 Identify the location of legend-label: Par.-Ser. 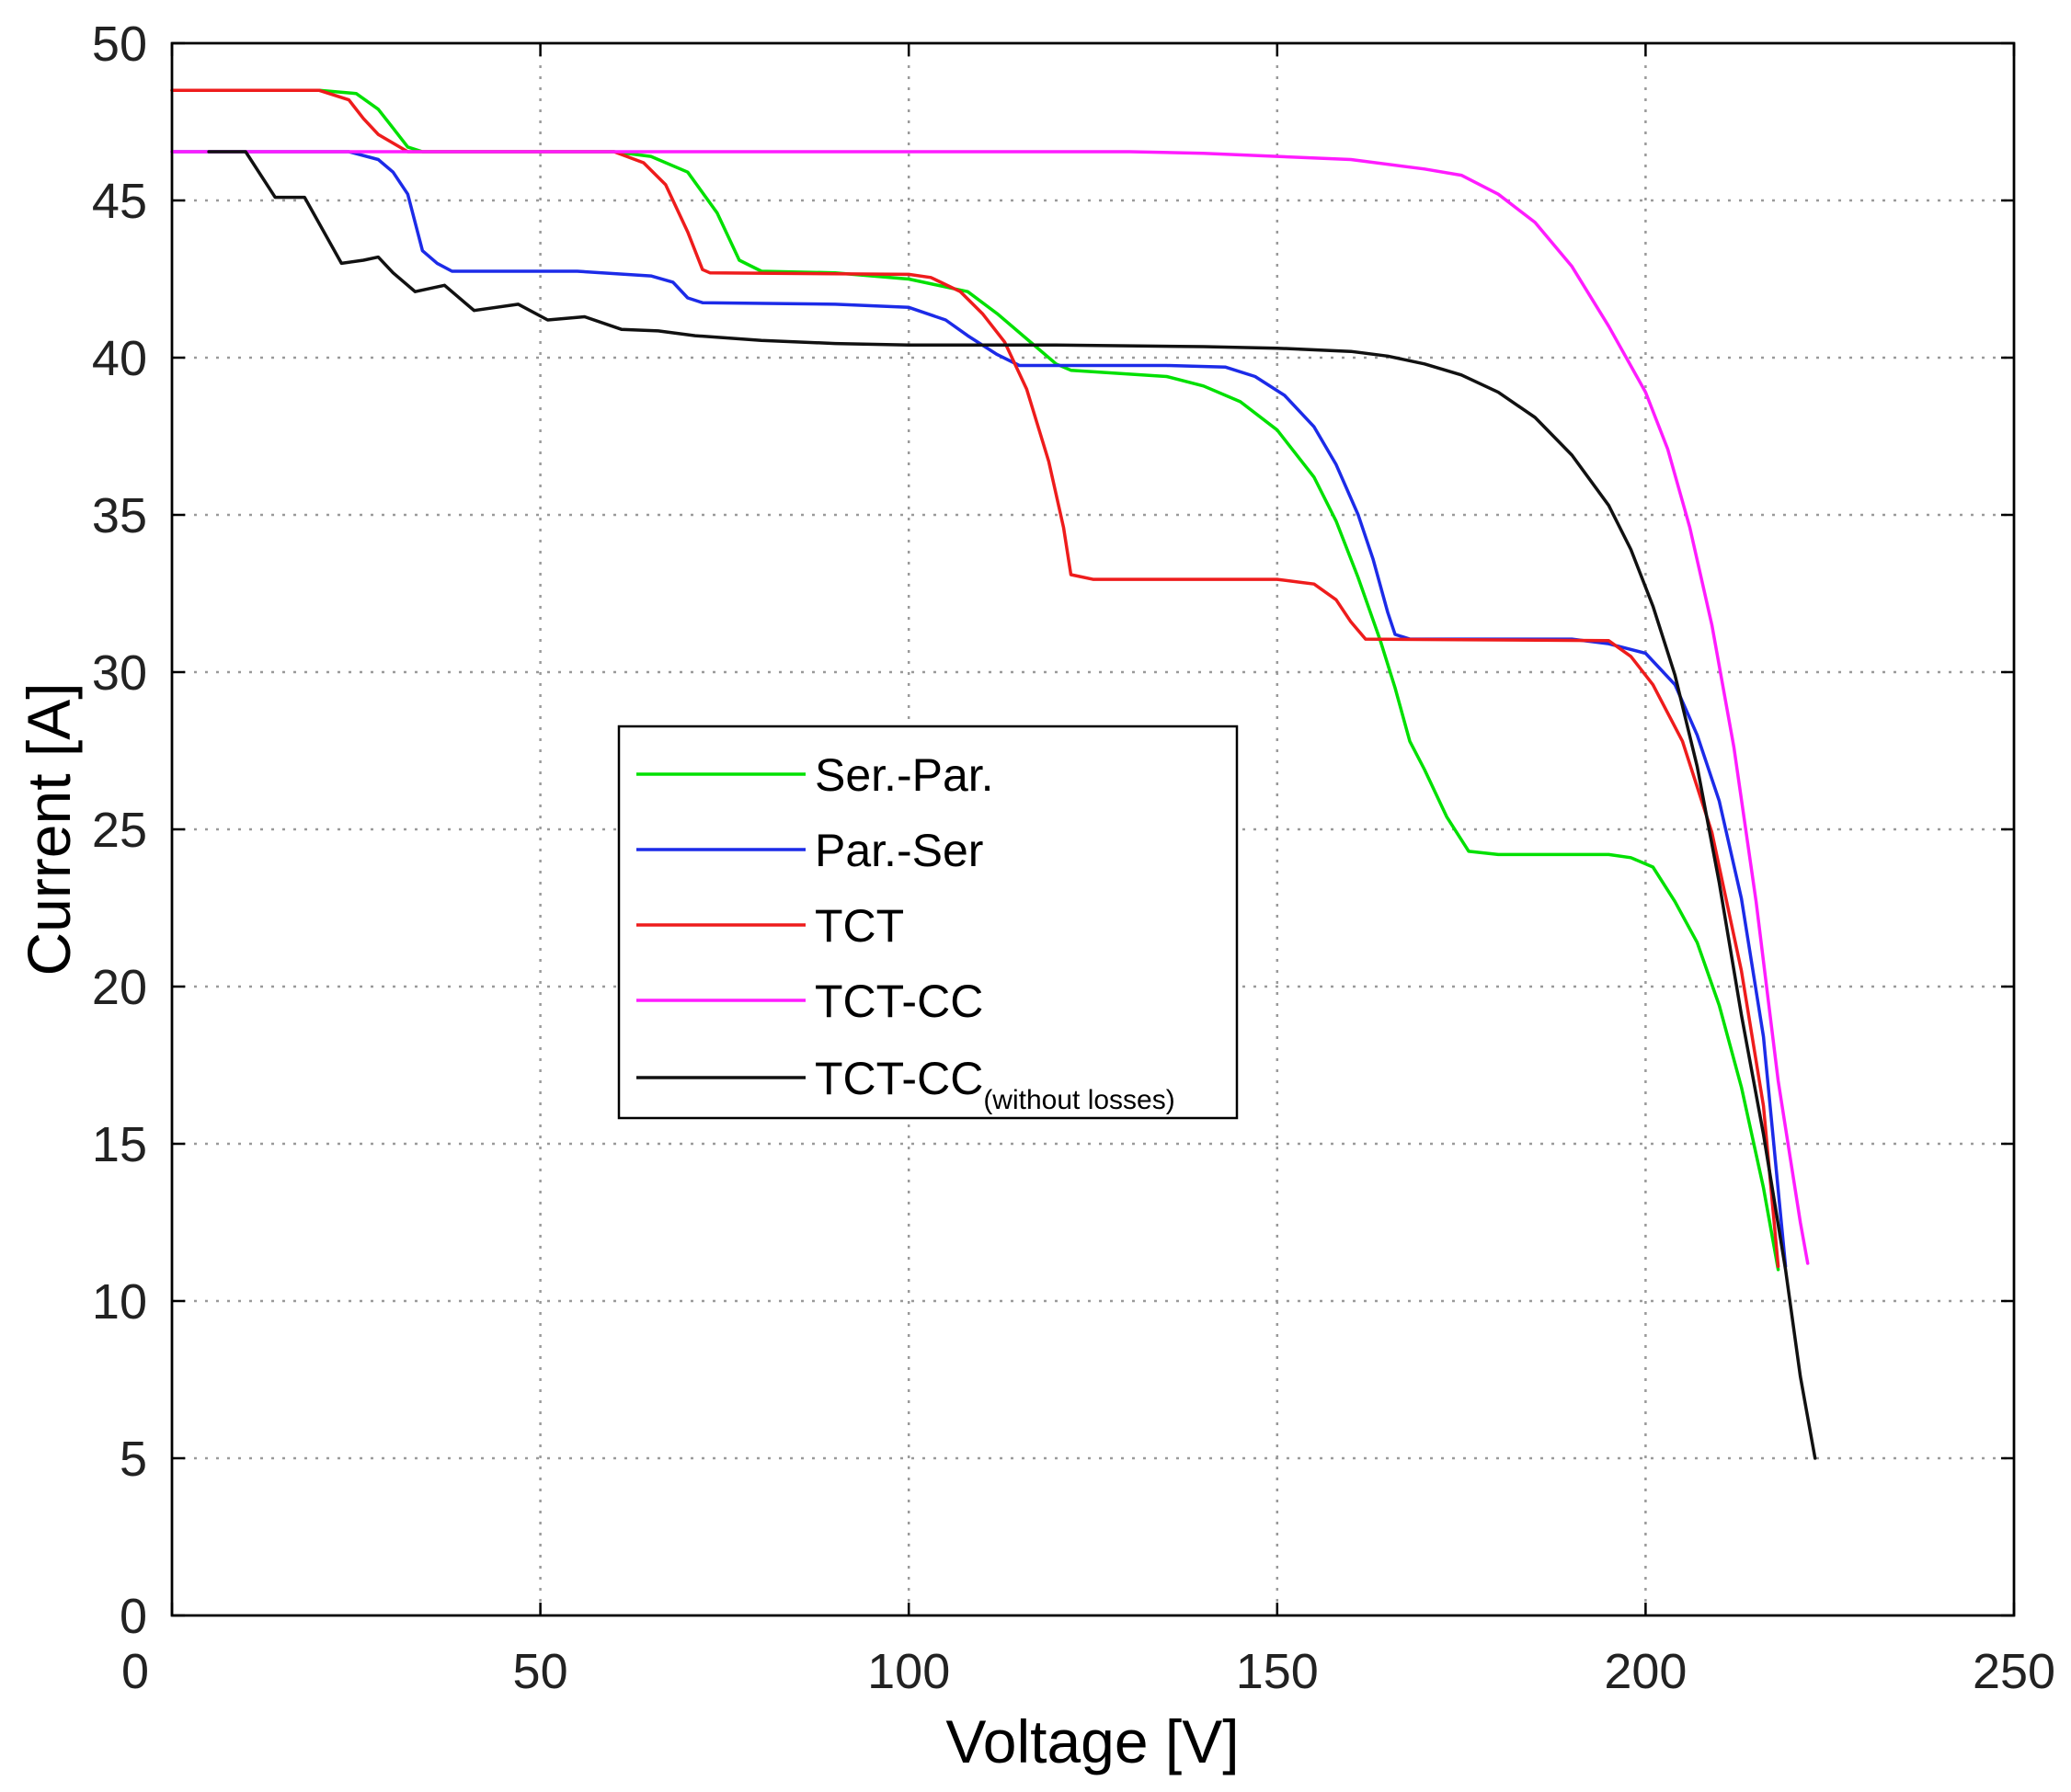
(899, 850).